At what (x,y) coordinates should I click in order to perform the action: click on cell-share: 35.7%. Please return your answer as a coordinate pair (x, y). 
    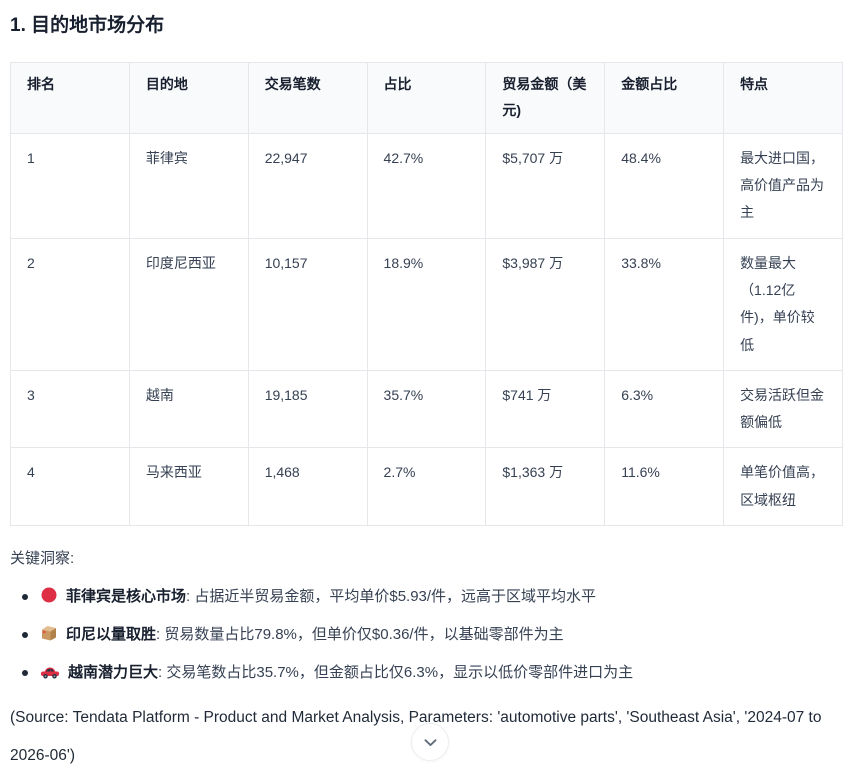
    Looking at the image, I should click on (426, 409).